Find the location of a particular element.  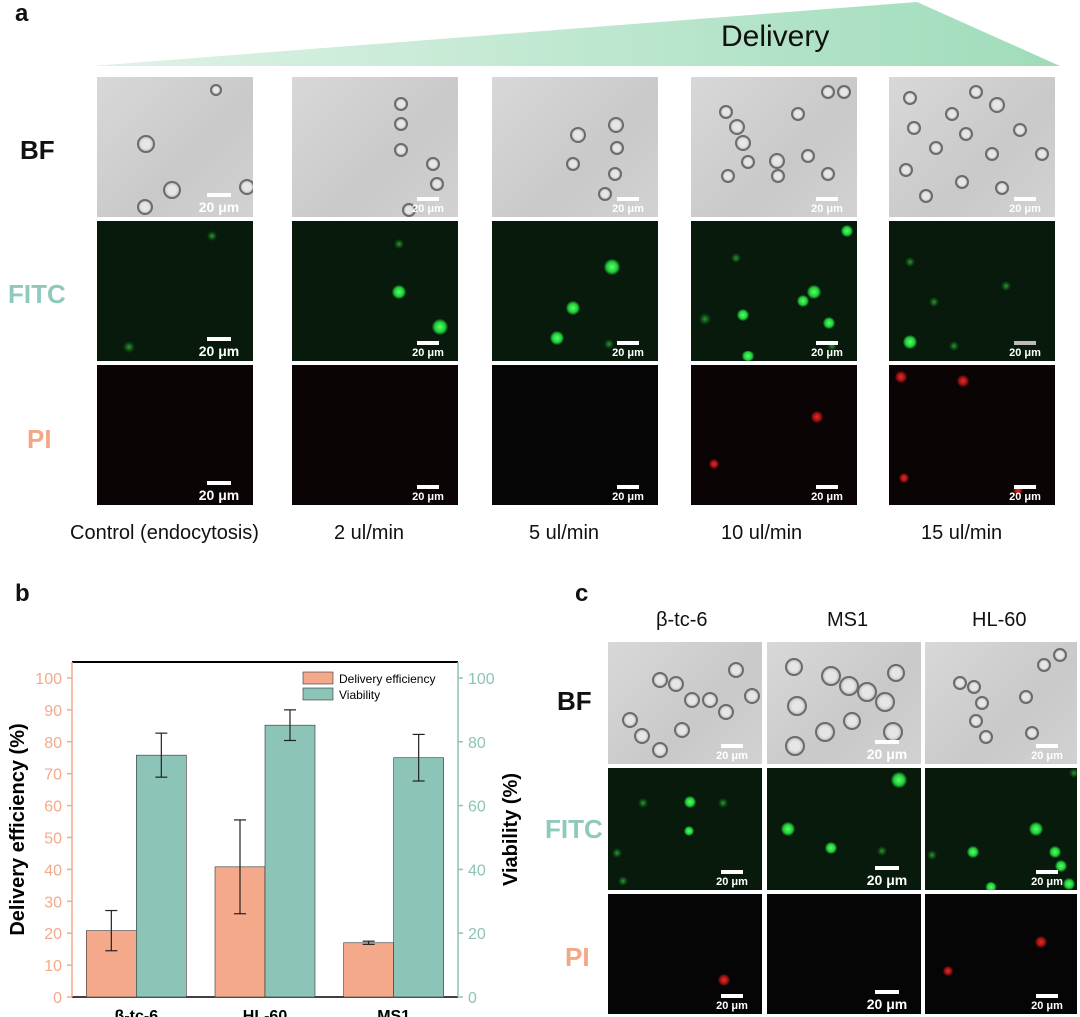

delivery-wedge is located at coordinates (576, 34).